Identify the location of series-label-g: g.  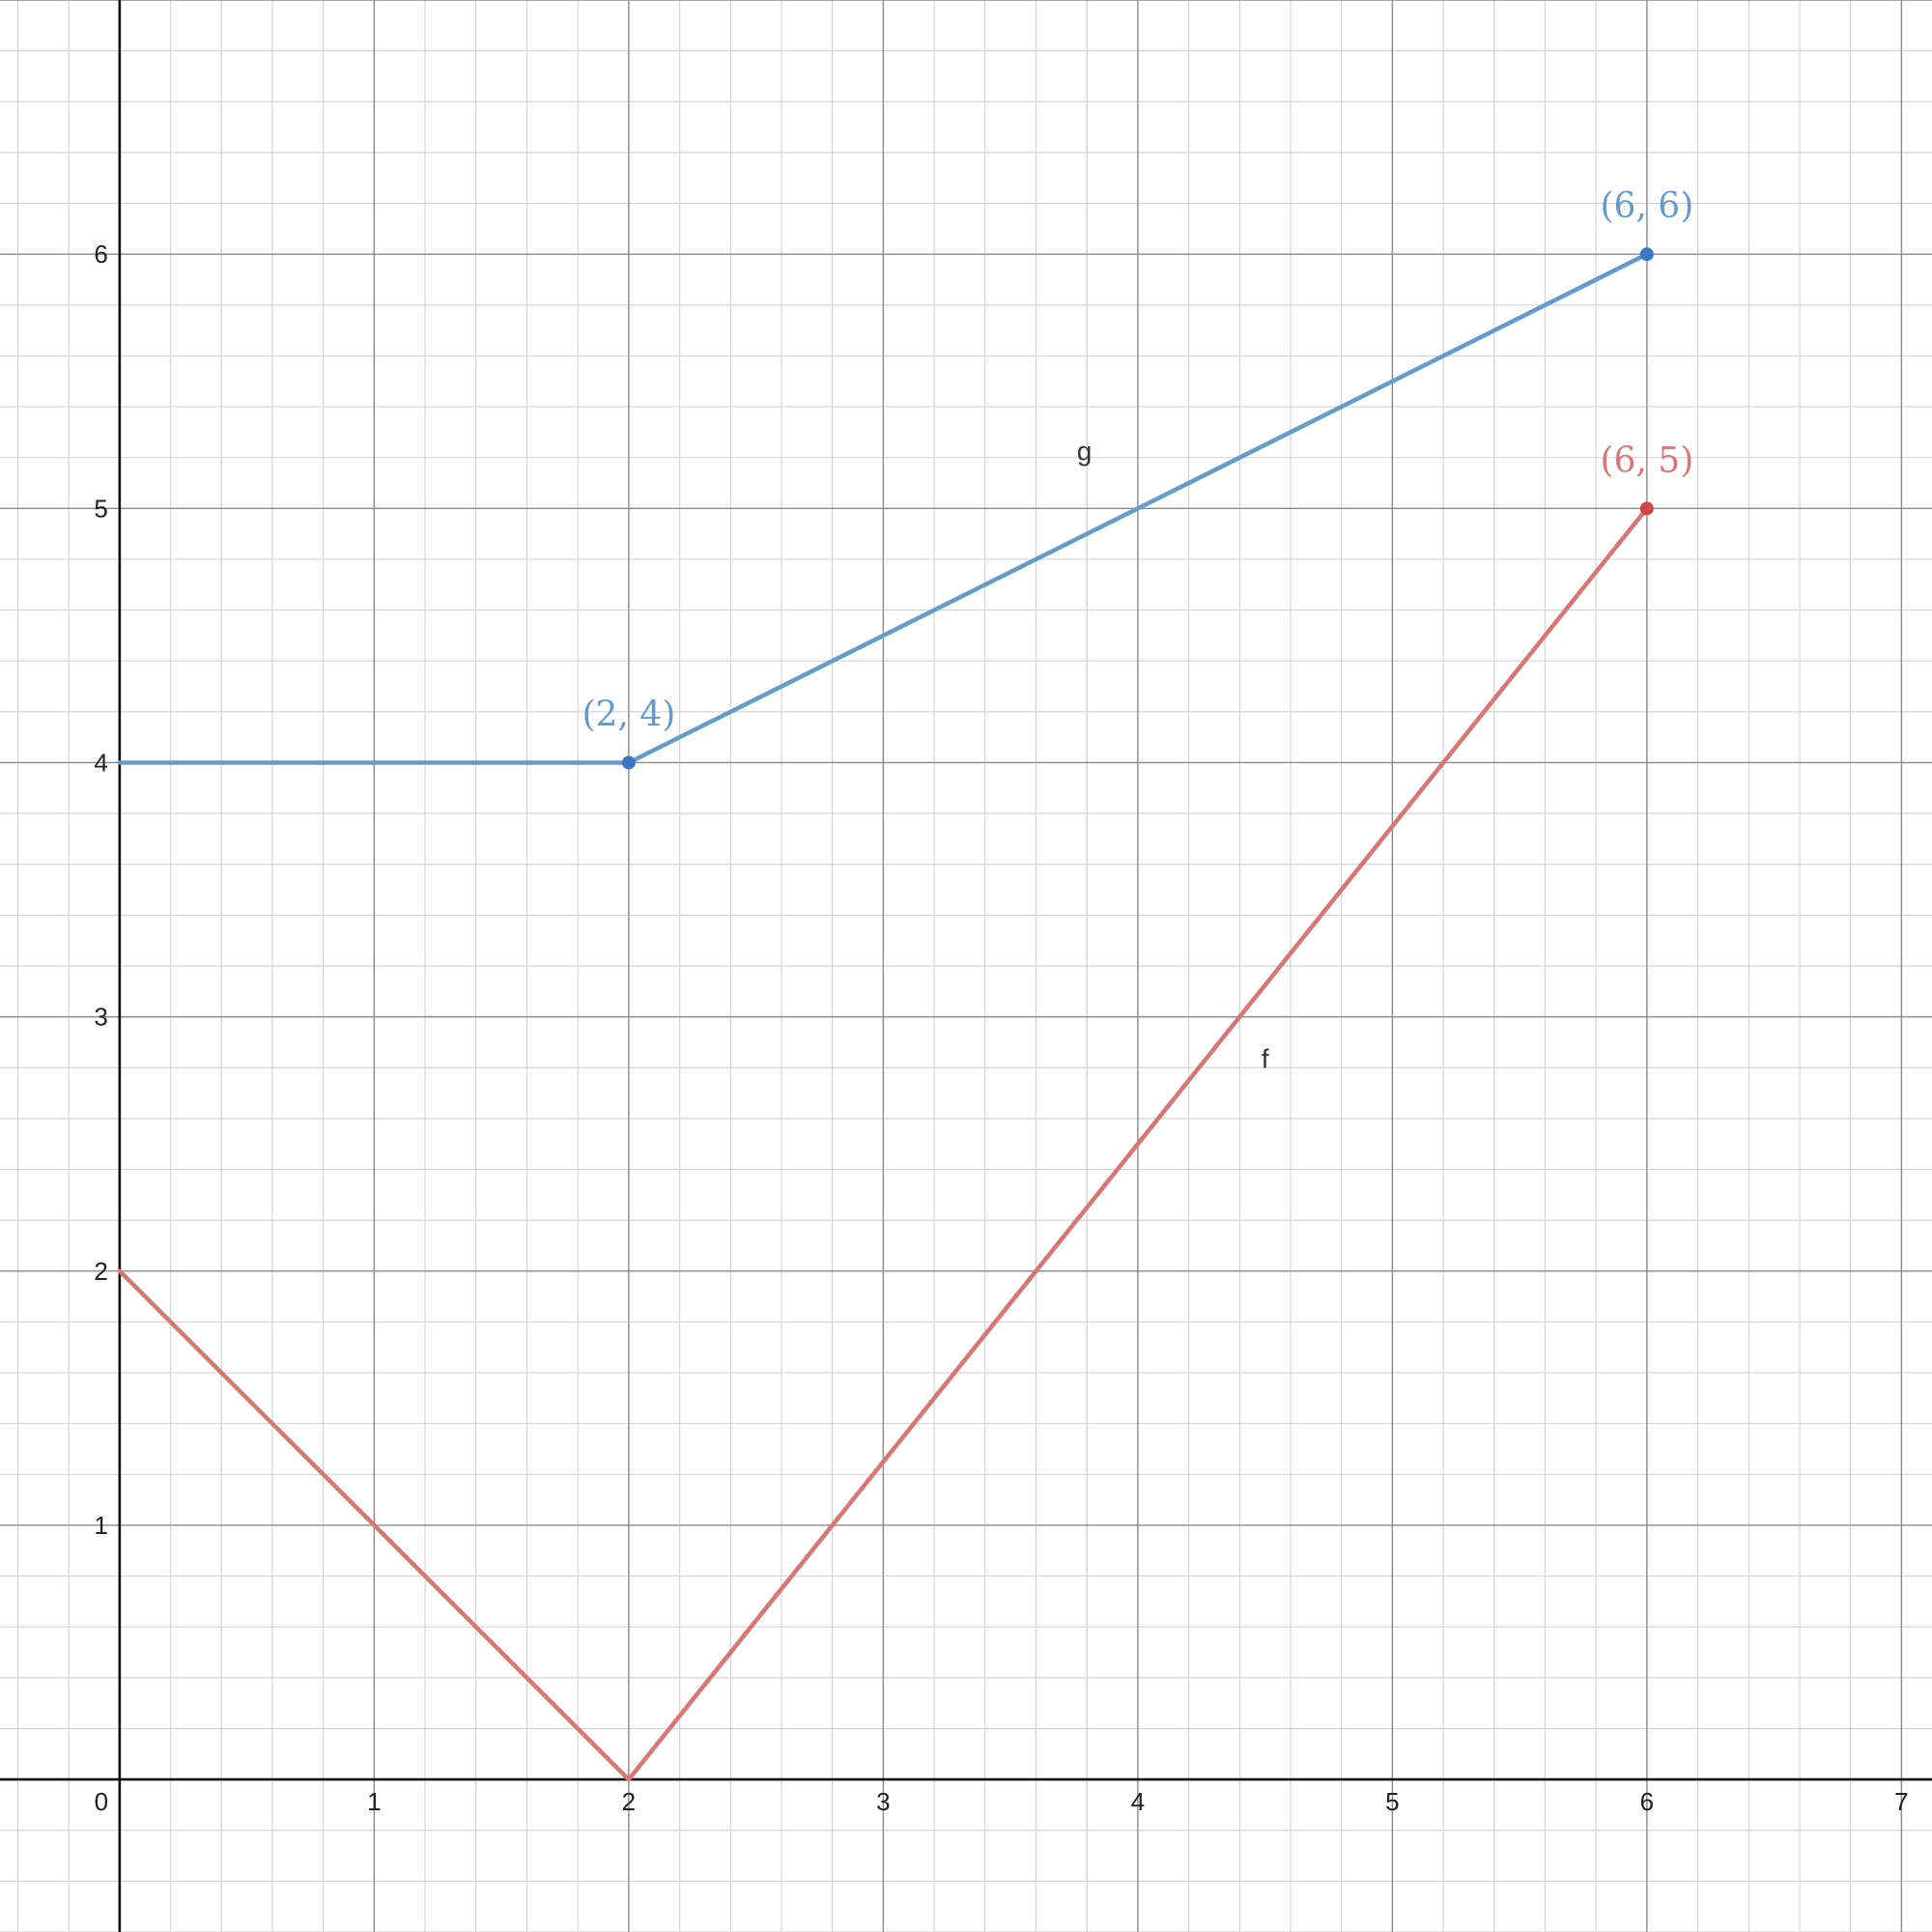
(1085, 451).